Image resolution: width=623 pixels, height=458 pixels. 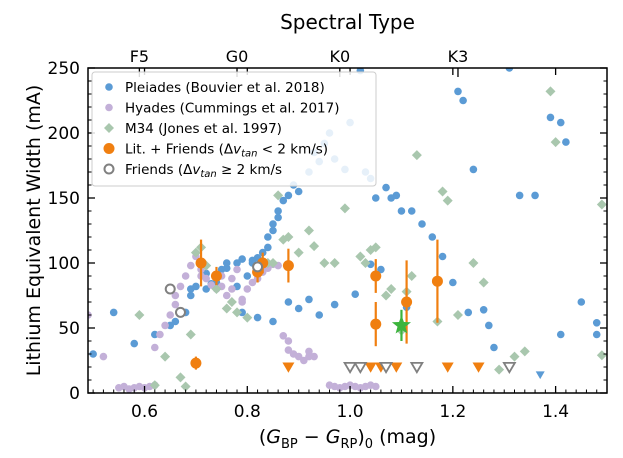 What do you see at coordinates (226, 151) in the screenshot?
I see `legend-label-lit-friends: Lit. + Friends (Δvtan < 2 km/s)` at bounding box center [226, 151].